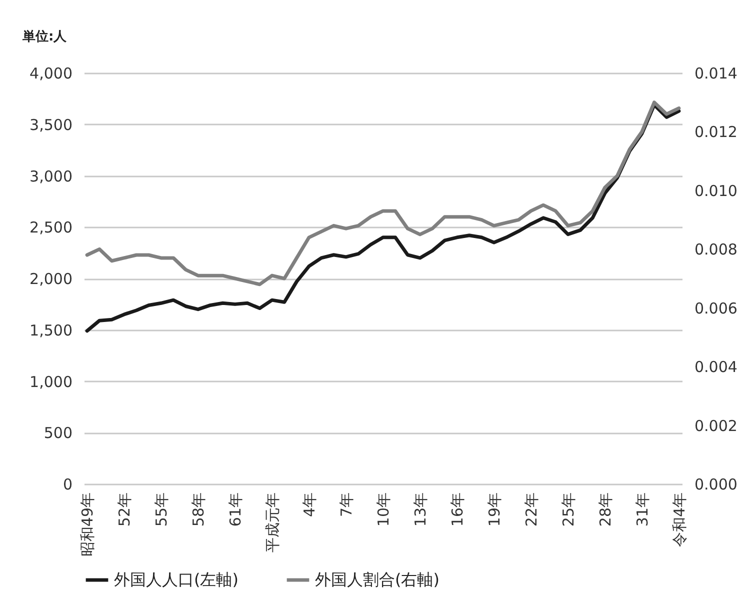 This screenshot has width=755, height=614. I want to click on y2-tick-label: 0.012, so click(716, 132).